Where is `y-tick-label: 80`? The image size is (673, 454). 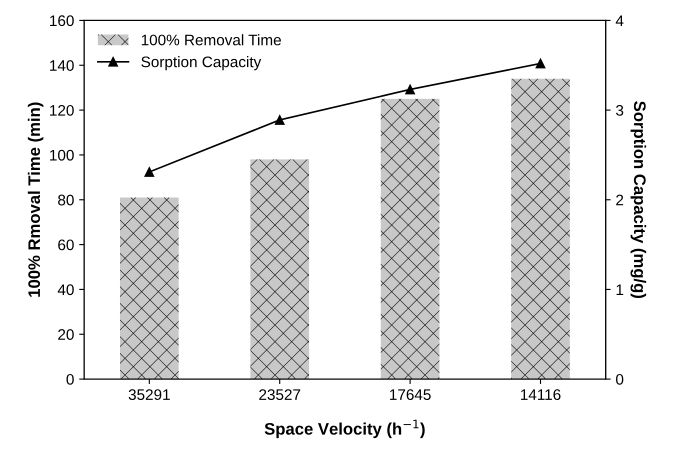 y-tick-label: 80 is located at coordinates (66, 200).